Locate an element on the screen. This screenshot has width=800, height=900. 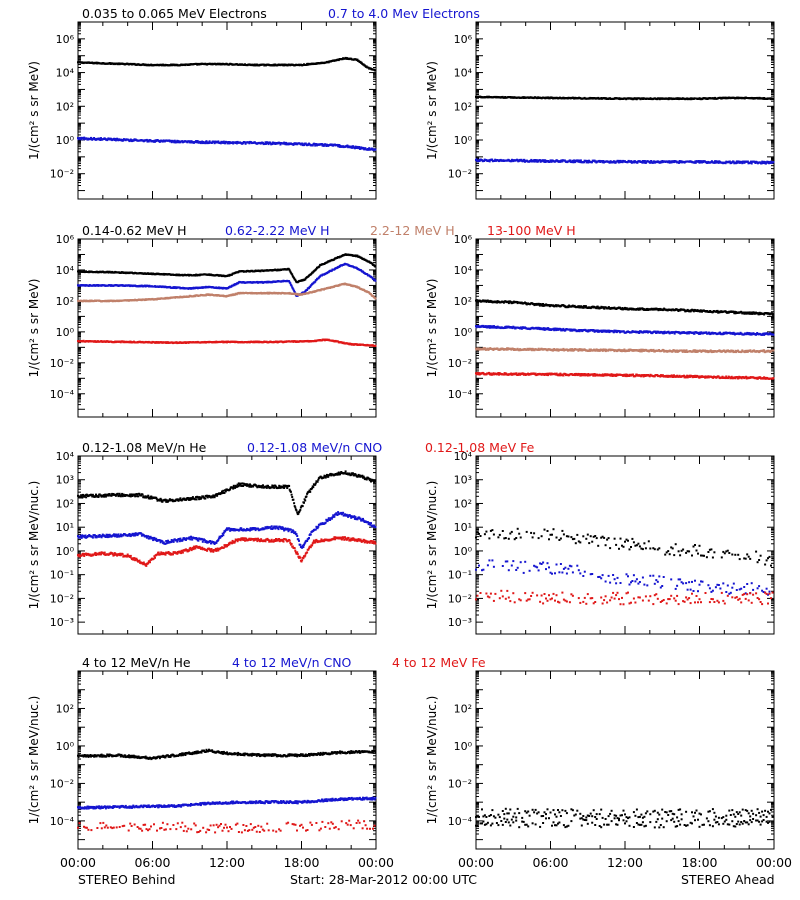
plot-panel: 10⁶ 10⁴ 10² 10⁰ 10⁻² 10⁻⁴ 1/(cm² s sr MeV) is located at coordinates (600, 325).